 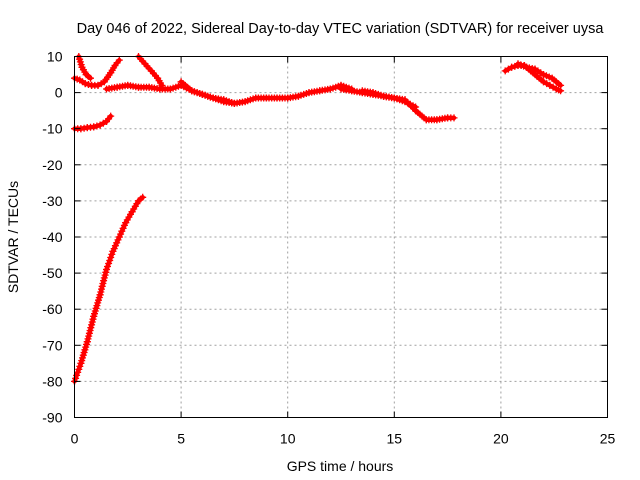 I want to click on y-axis-title: SDTVAR / TECUs, so click(x=13, y=237).